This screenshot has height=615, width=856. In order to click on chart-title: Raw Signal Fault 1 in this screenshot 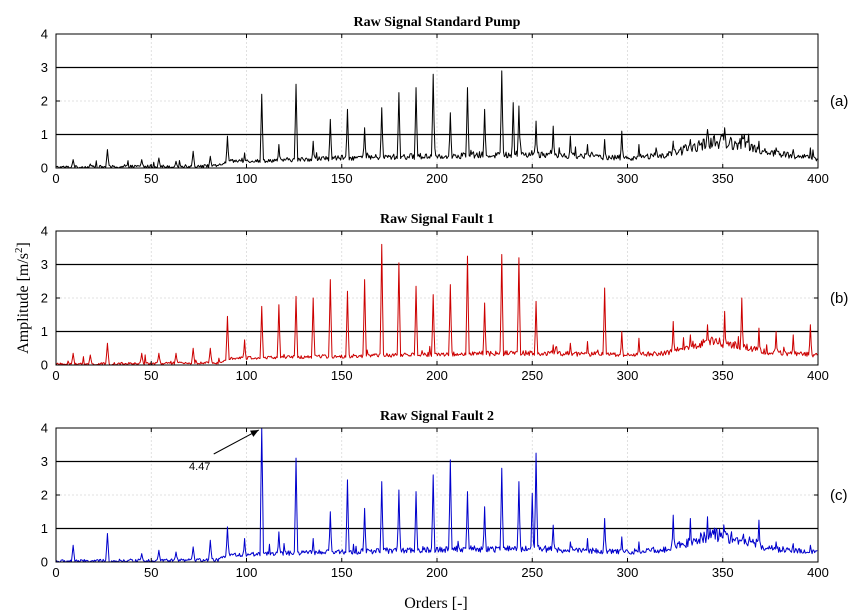, I will do `click(437, 219)`.